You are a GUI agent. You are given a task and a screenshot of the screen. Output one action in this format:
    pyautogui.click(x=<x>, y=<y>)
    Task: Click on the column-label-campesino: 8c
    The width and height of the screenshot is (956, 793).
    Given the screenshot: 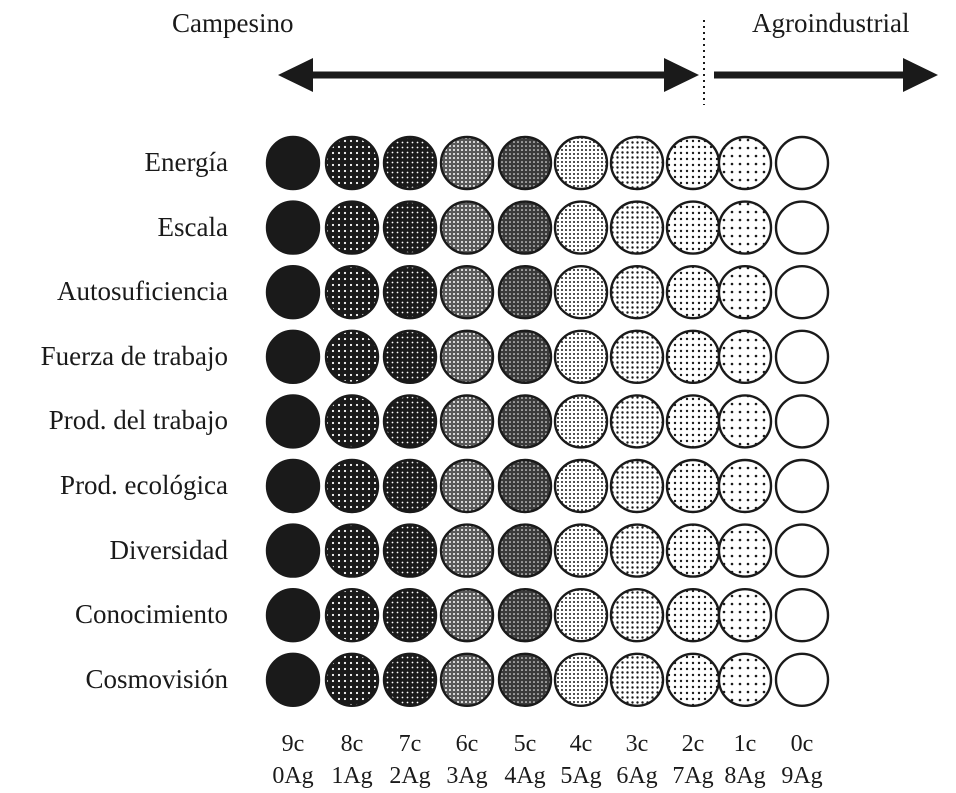 What is the action you would take?
    pyautogui.click(x=352, y=744)
    